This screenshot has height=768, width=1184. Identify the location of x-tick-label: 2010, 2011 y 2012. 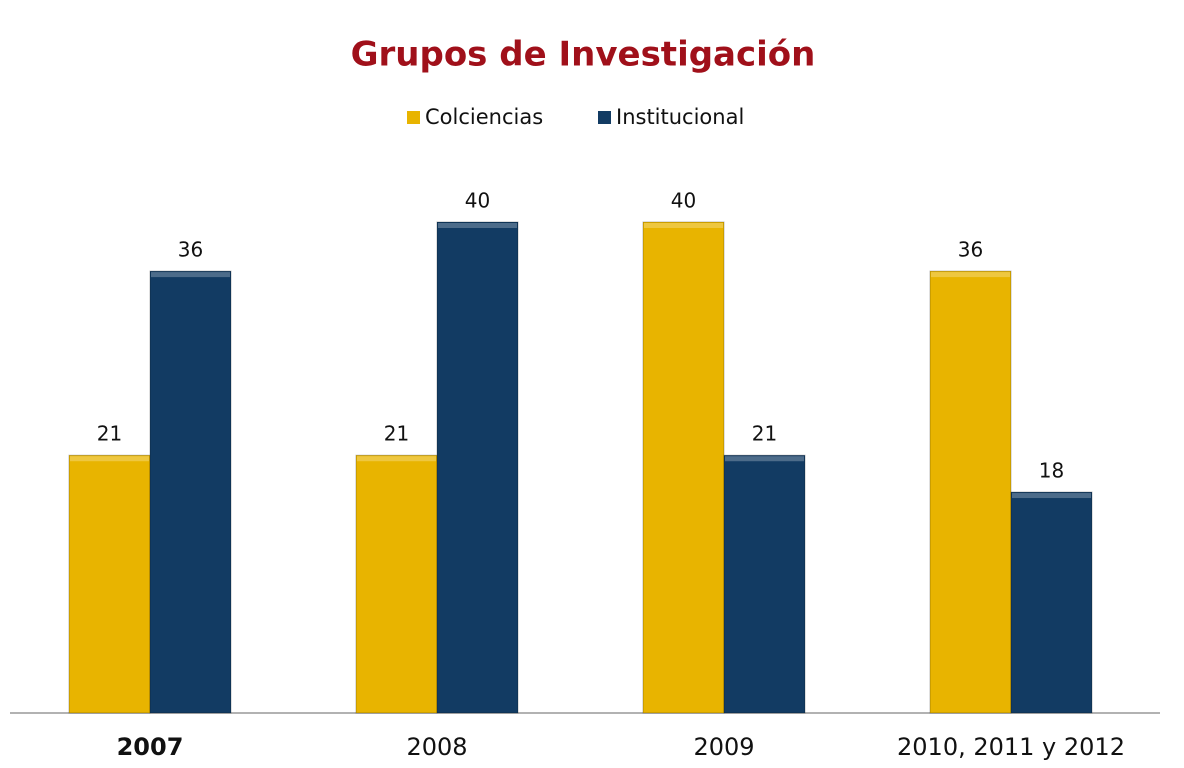
(1011, 747).